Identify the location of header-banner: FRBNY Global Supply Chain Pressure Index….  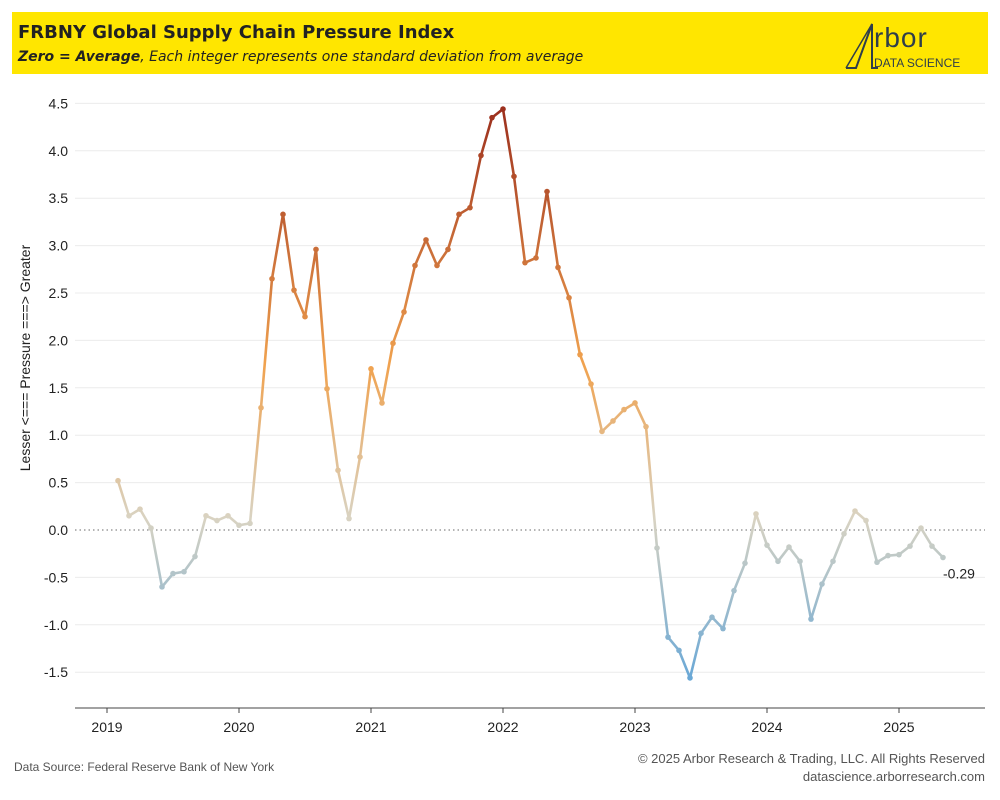
(500, 43).